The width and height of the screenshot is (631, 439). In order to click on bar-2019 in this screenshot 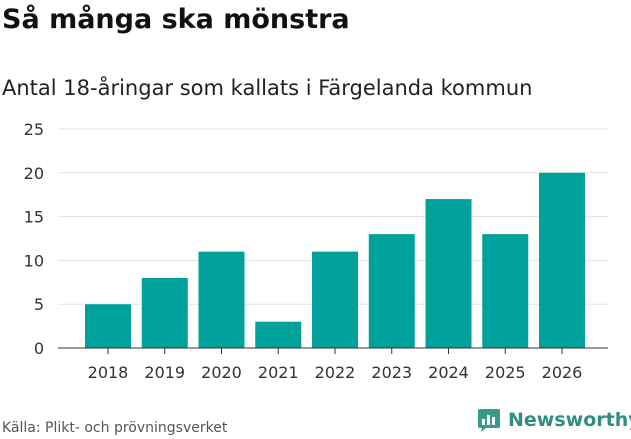, I will do `click(164, 312)`.